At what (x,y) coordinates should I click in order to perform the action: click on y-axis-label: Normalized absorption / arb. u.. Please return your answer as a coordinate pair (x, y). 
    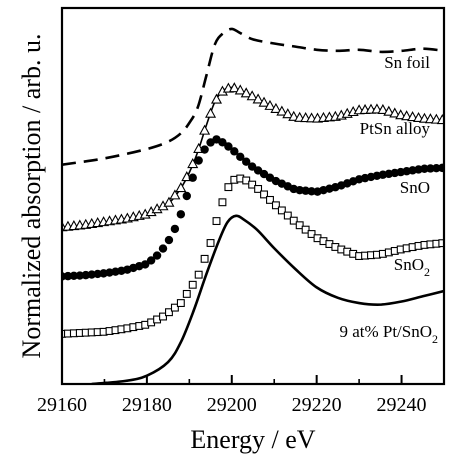
    Looking at the image, I should click on (31, 196).